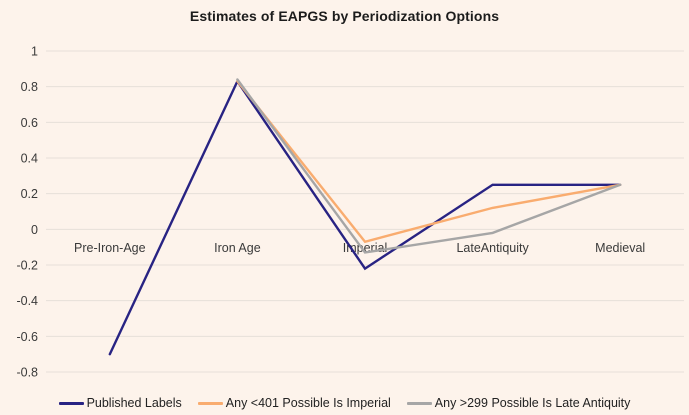 This screenshot has width=689, height=415. What do you see at coordinates (27, 301) in the screenshot?
I see `y-tick-label: -0.4` at bounding box center [27, 301].